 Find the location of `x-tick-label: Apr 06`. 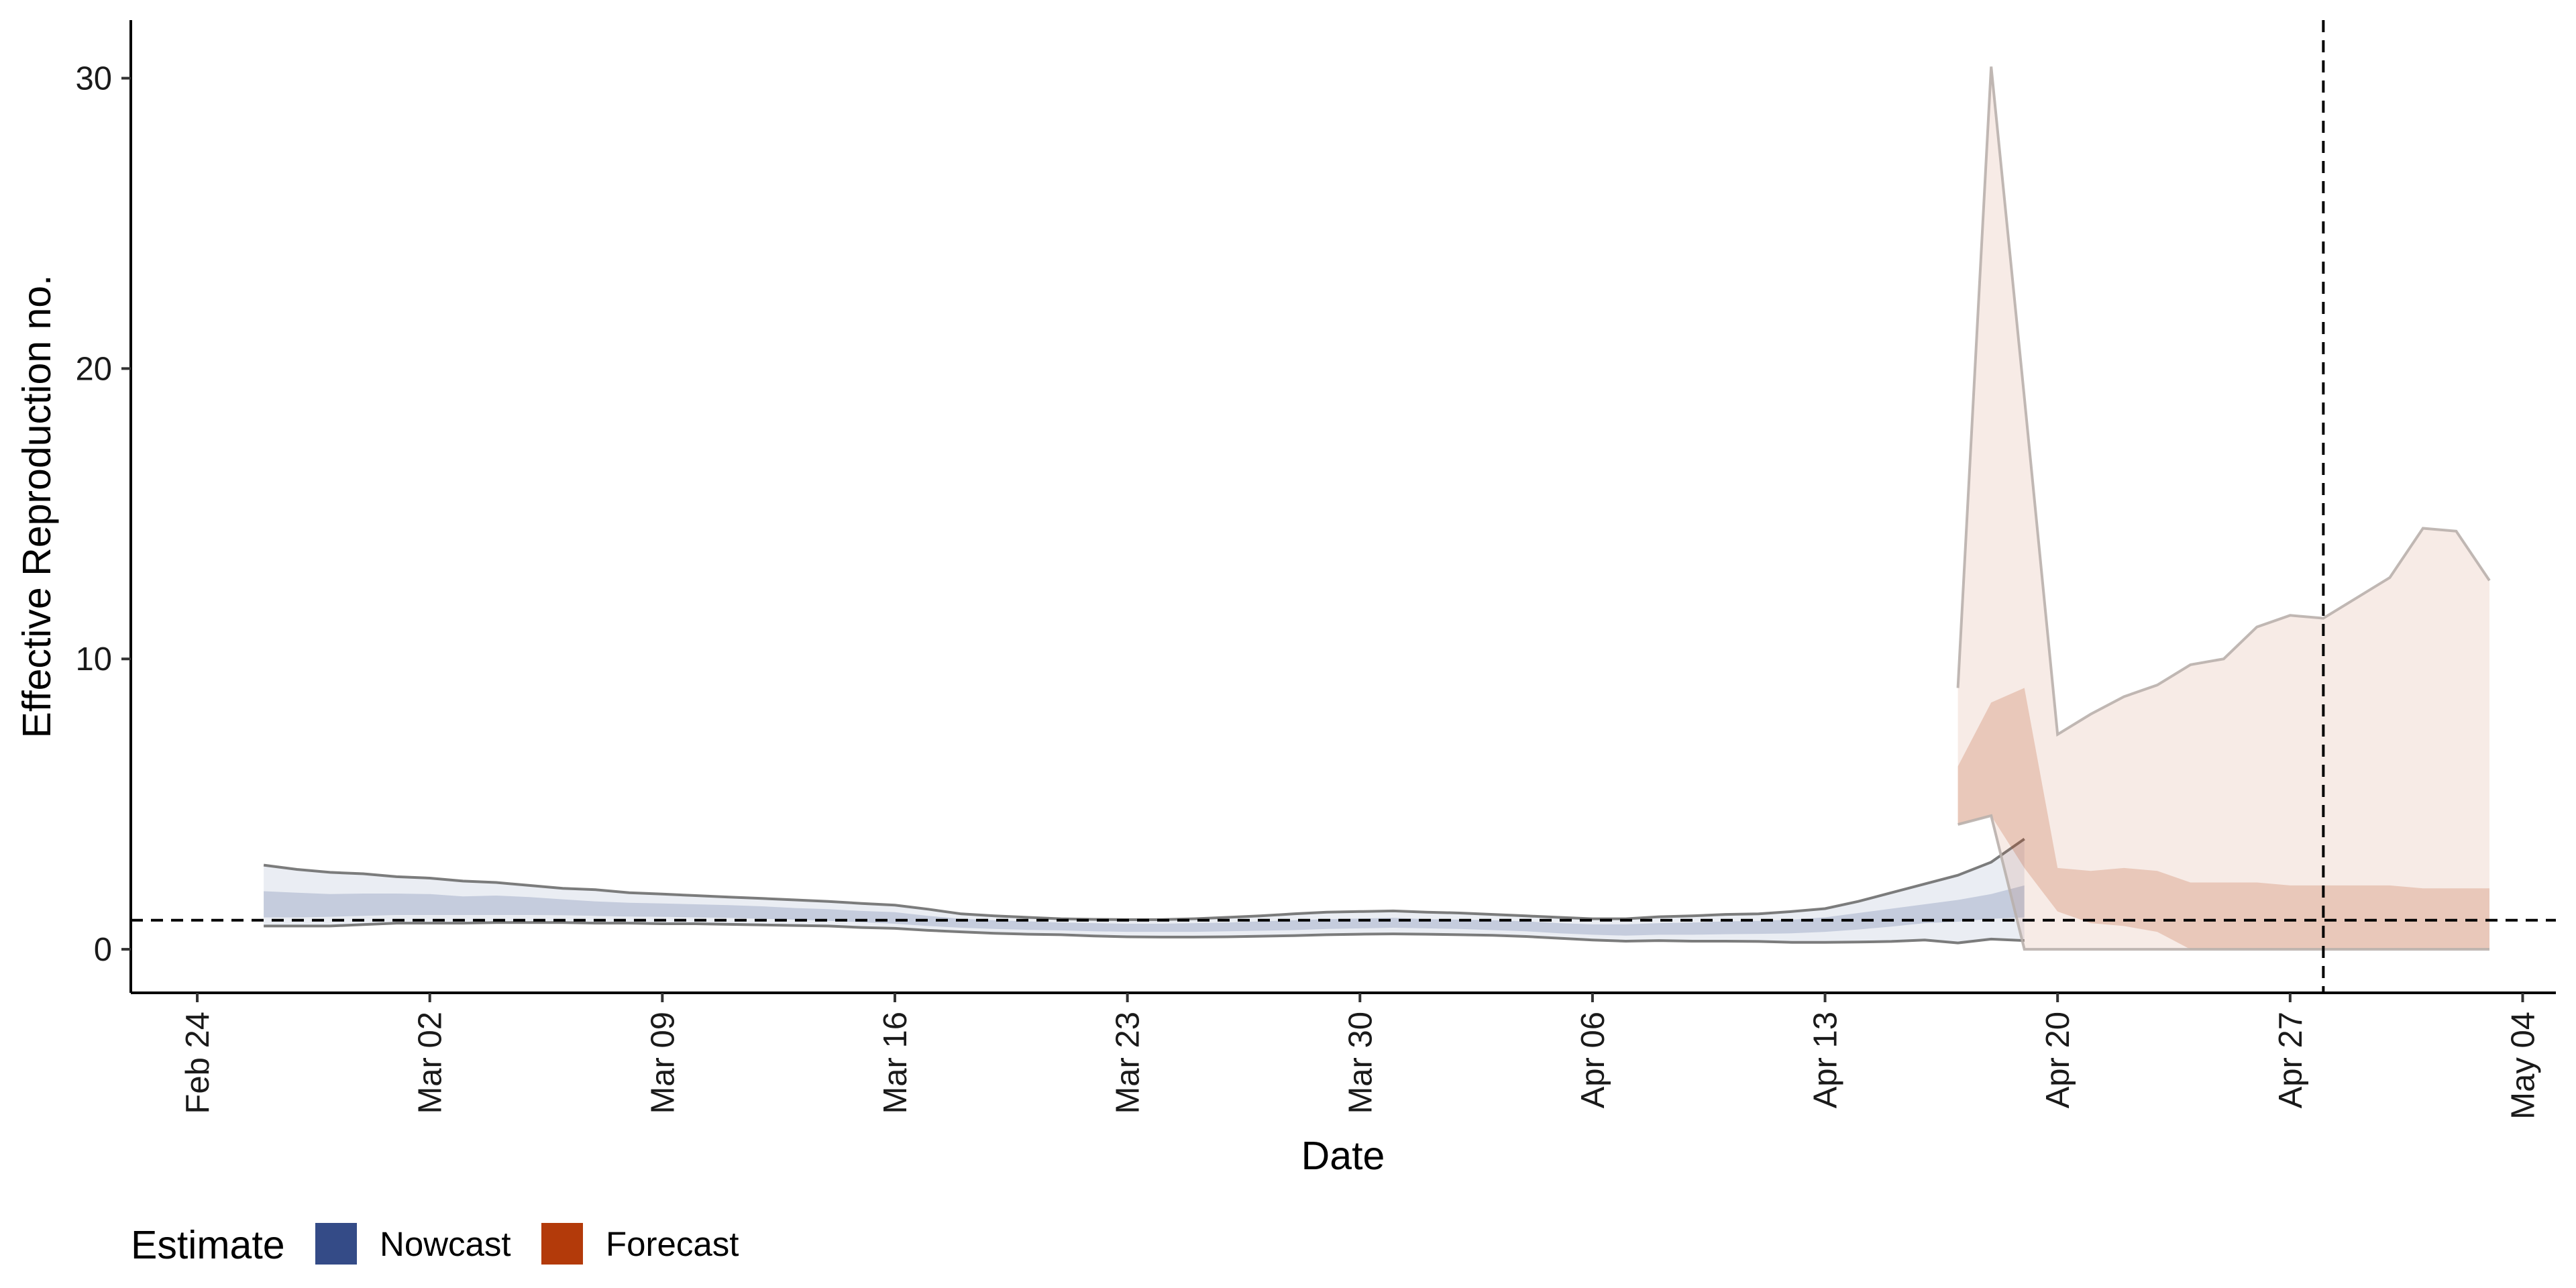

x-tick-label: Apr 06 is located at coordinates (1593, 1060).